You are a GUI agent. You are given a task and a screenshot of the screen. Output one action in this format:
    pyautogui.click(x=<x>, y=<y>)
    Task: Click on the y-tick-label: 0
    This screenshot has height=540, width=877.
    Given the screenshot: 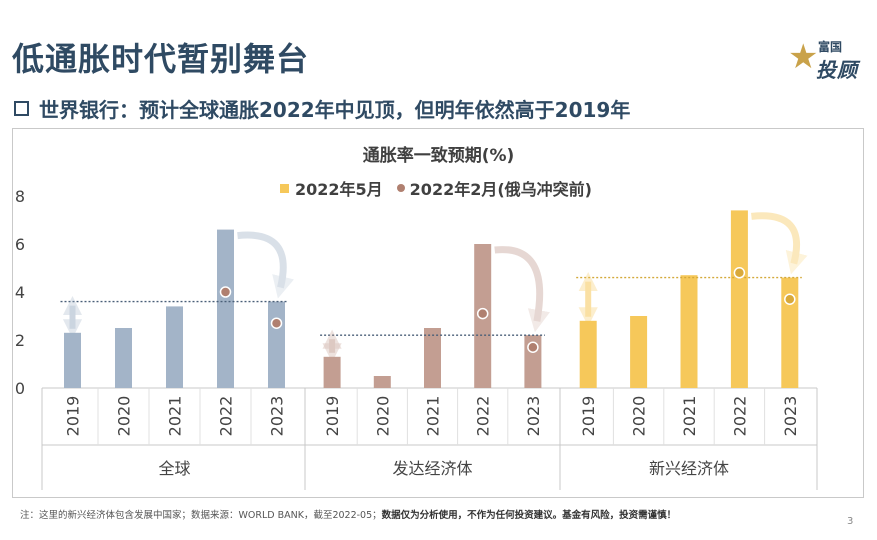 What is the action you would take?
    pyautogui.click(x=20, y=388)
    